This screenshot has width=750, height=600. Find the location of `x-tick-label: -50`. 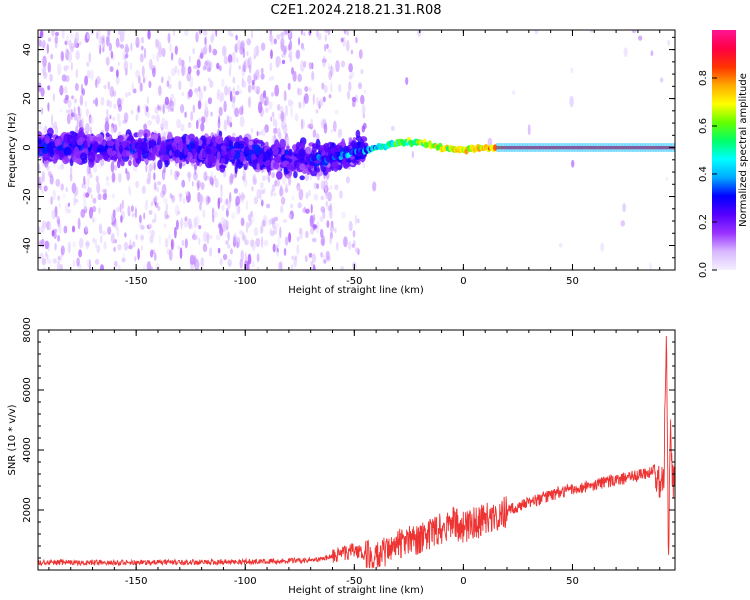

x-tick-label: -50 is located at coordinates (354, 281).